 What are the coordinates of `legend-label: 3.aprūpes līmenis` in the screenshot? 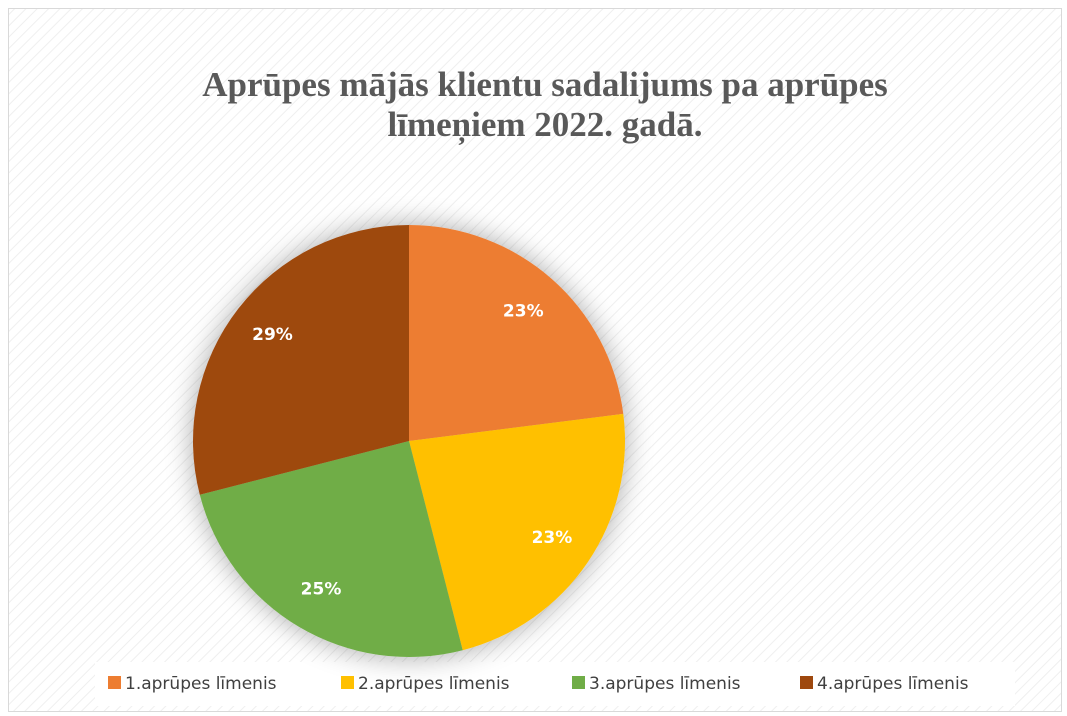 It's located at (665, 684).